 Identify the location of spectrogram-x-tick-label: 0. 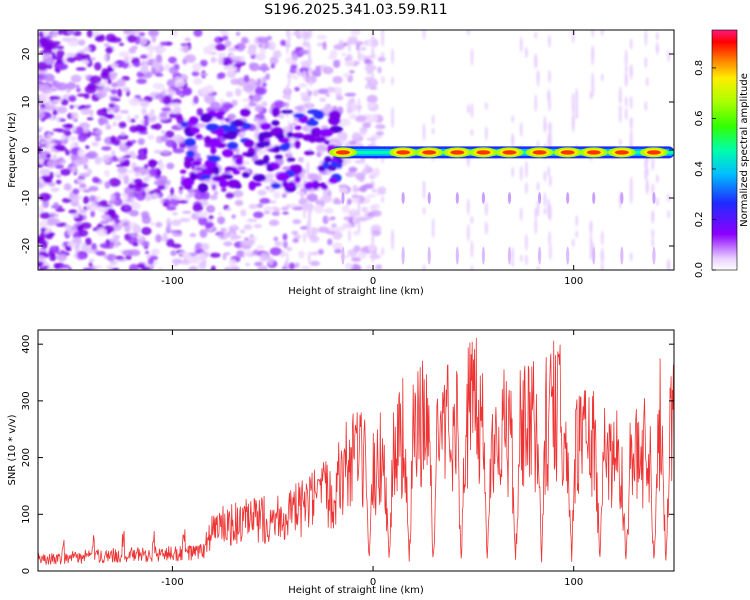
(373, 281).